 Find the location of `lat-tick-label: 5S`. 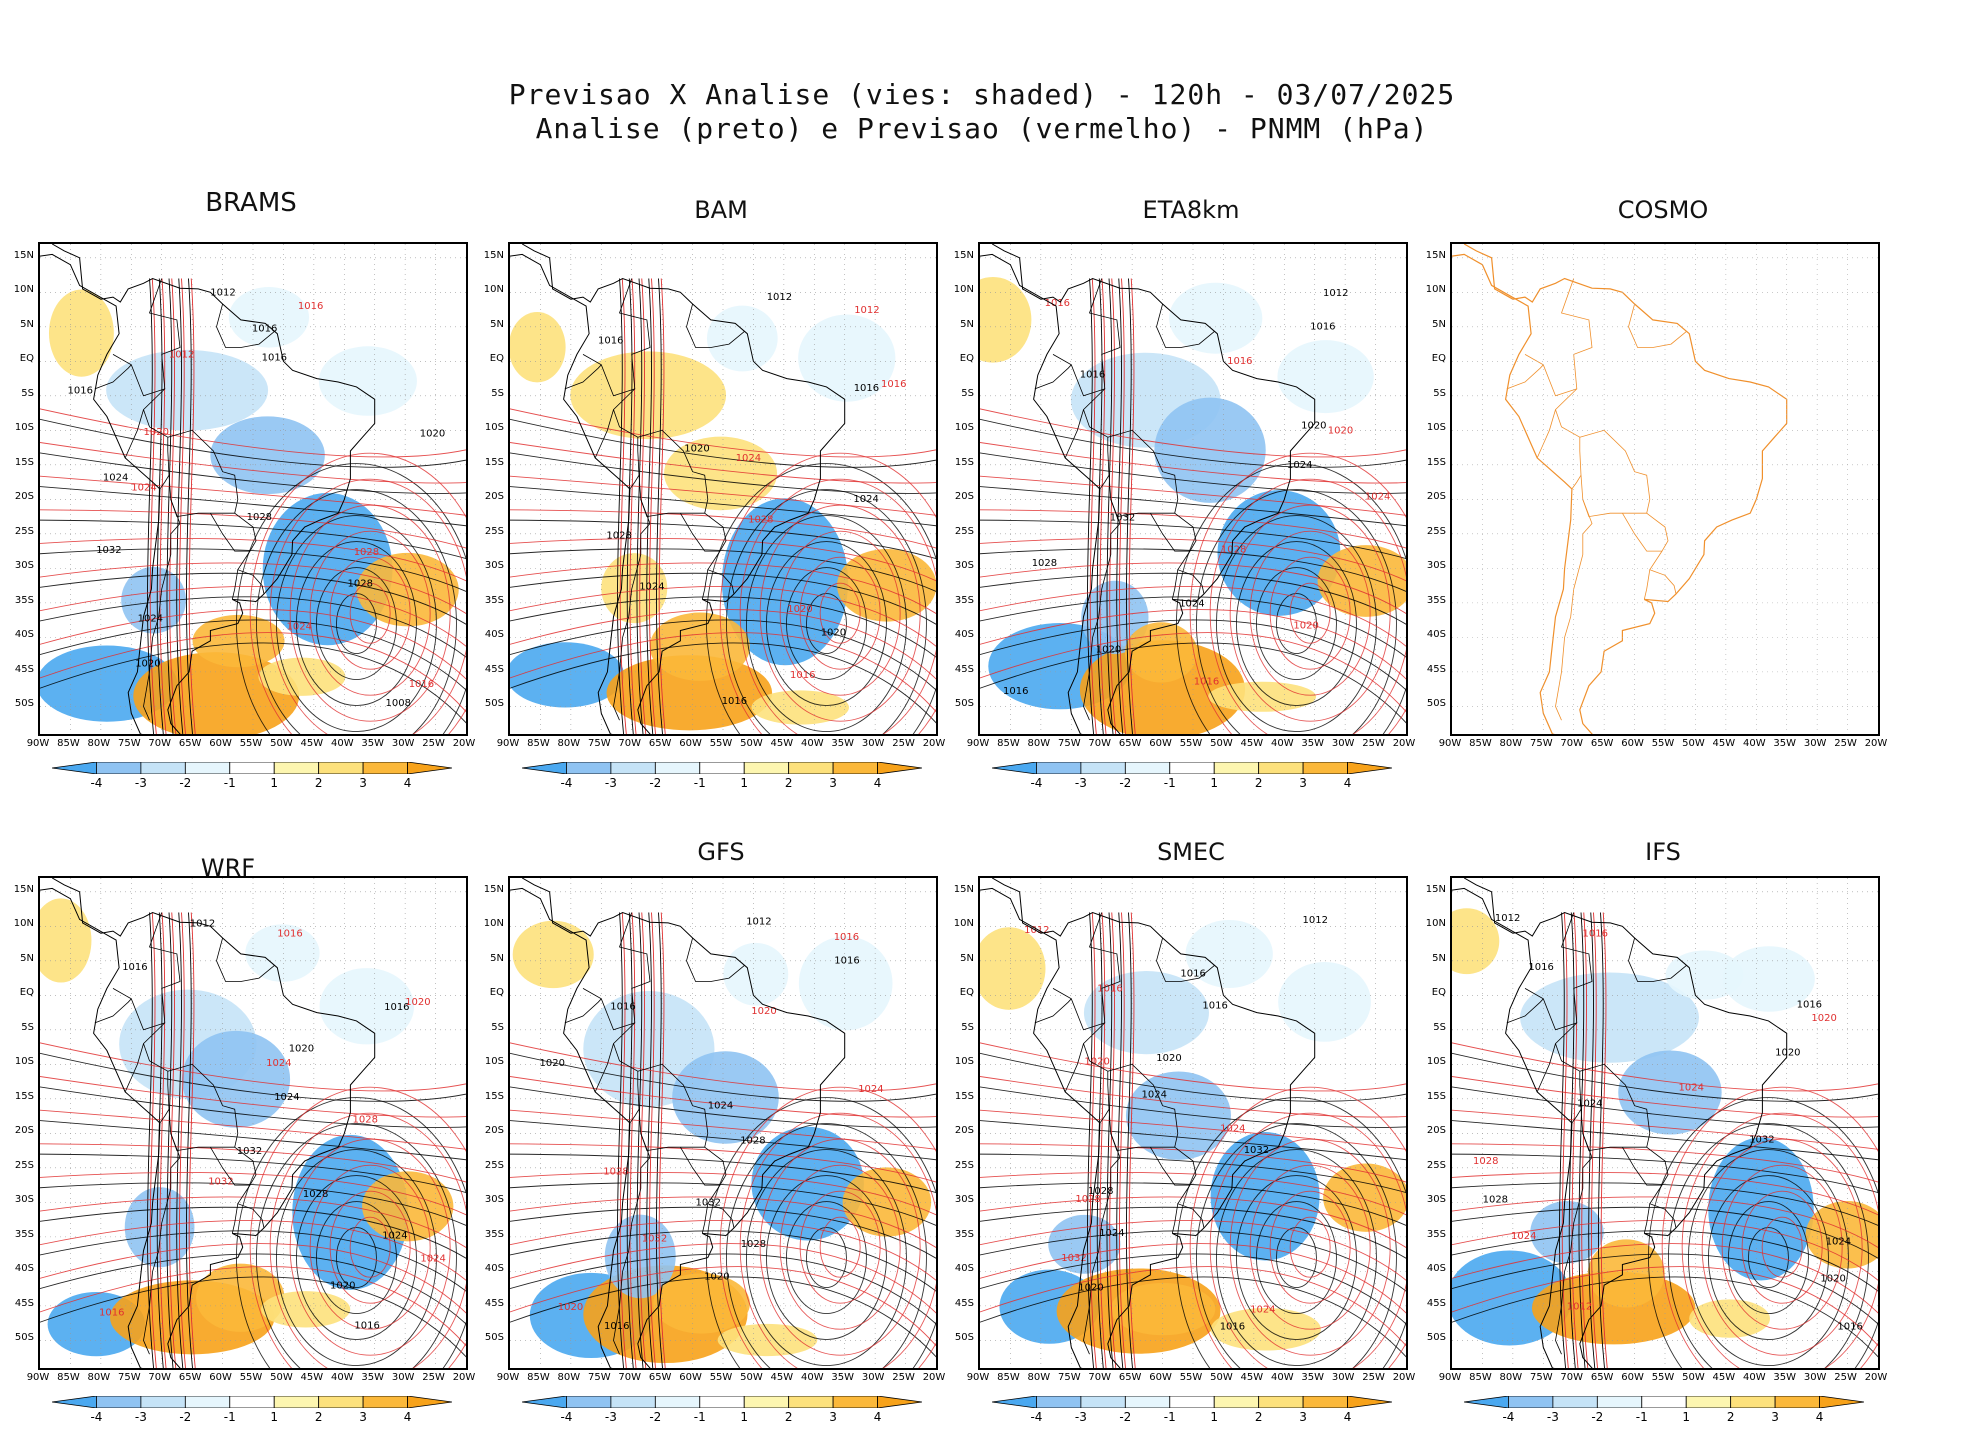

lat-tick-label: 5S is located at coordinates (27, 1027).